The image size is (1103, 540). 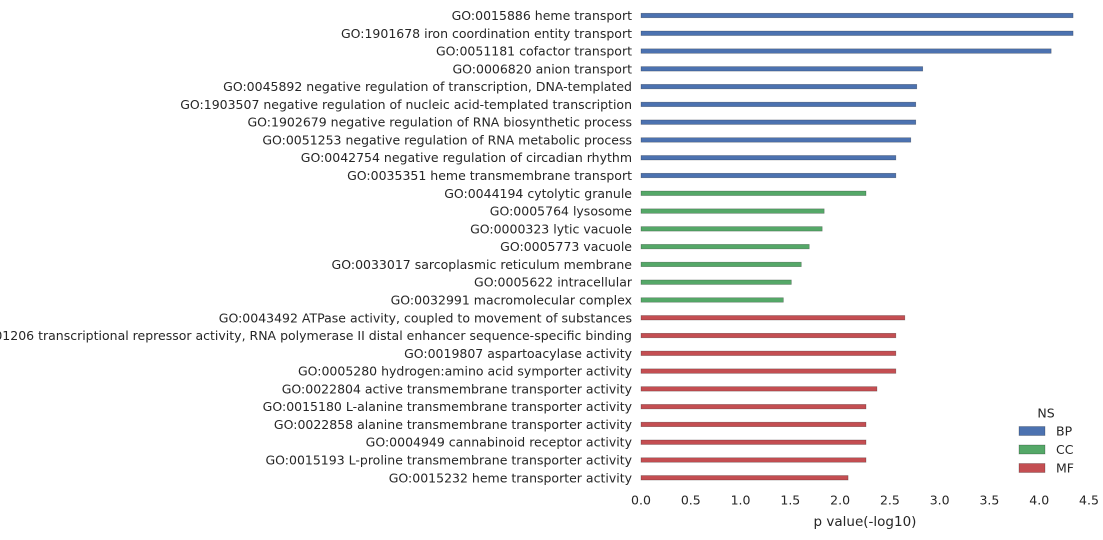 What do you see at coordinates (1089, 500) in the screenshot?
I see `x-tick-label: 4.5` at bounding box center [1089, 500].